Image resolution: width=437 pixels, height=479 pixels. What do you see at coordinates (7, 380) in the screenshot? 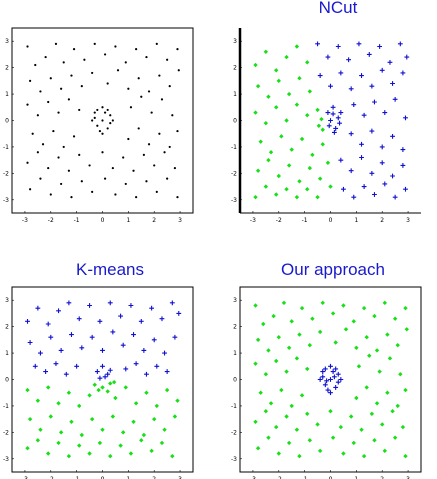
I see `y-tick-label: 0` at bounding box center [7, 380].